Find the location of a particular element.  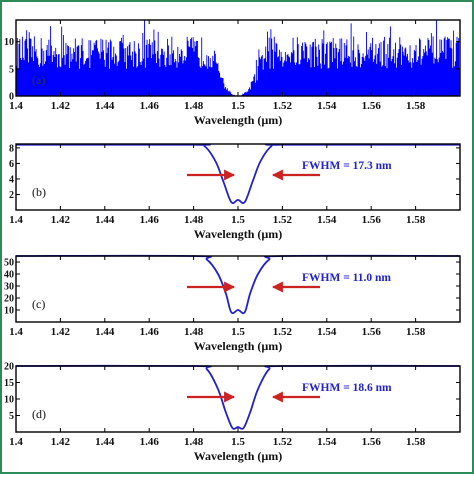

panel-label: (c) is located at coordinates (38, 304).